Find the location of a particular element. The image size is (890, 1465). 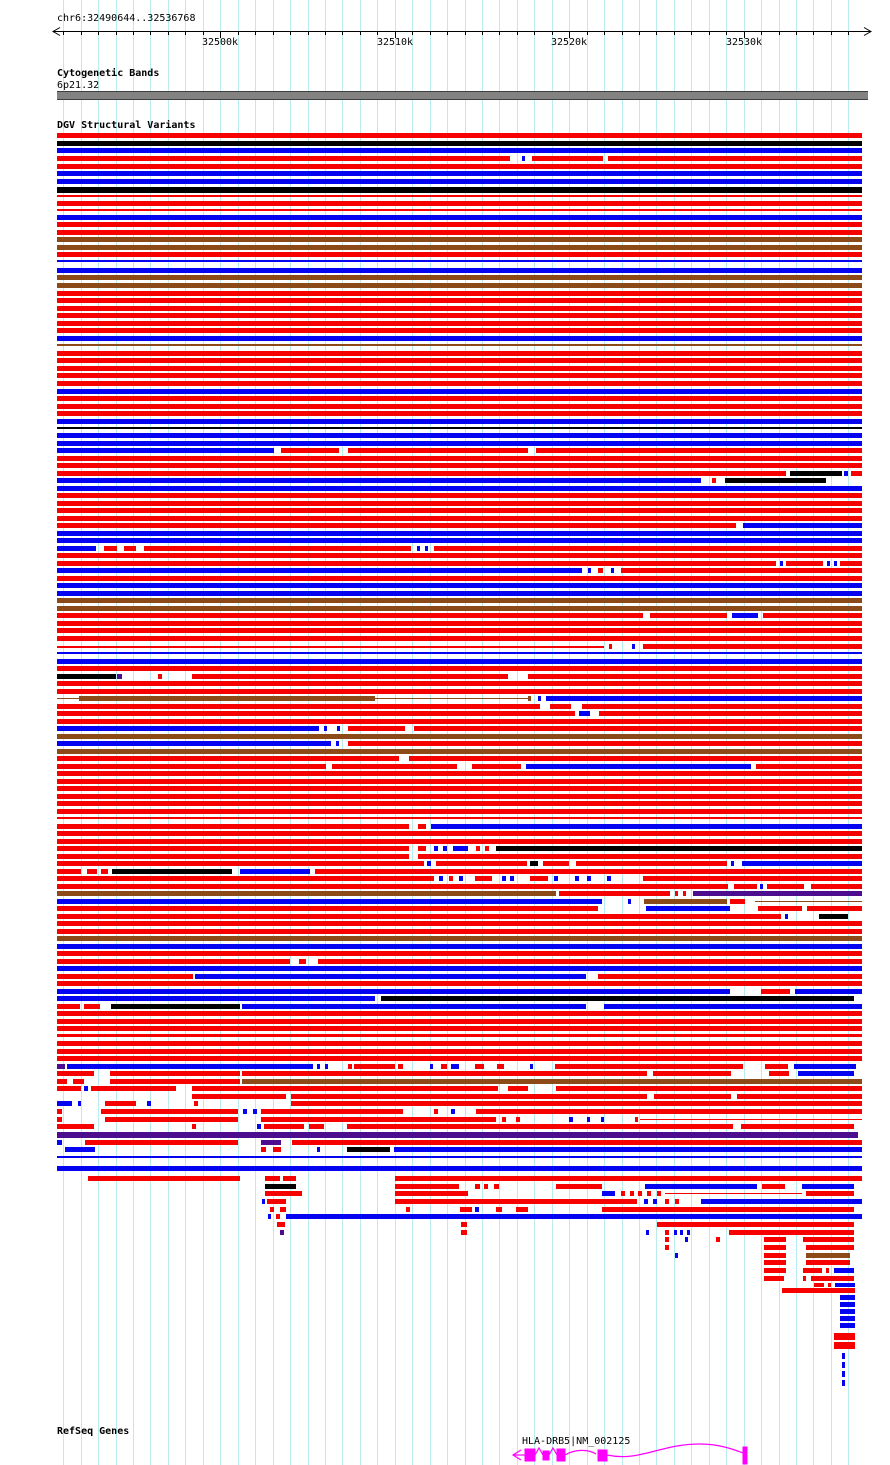

gene-glyph is located at coordinates (445, 1452).